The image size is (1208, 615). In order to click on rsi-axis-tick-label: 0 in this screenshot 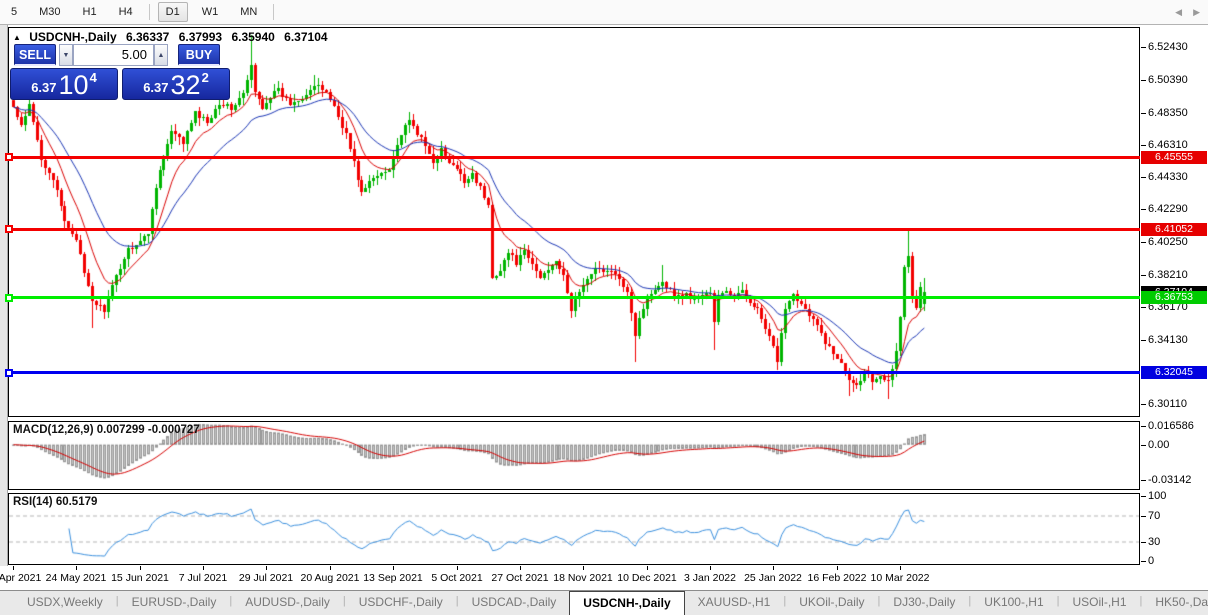, I will do `click(1151, 561)`.